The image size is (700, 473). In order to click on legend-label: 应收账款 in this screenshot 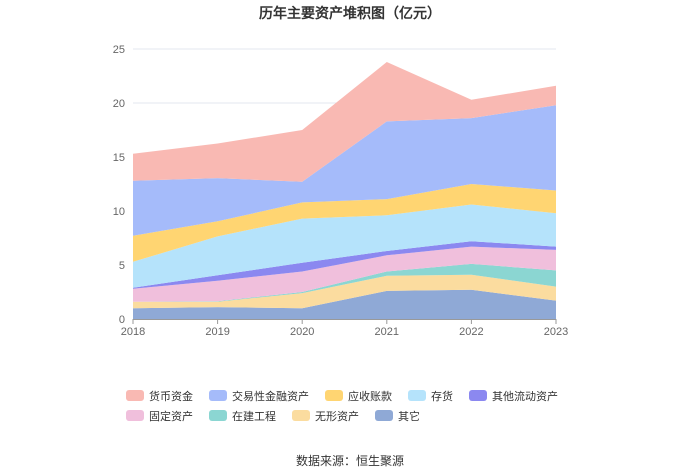, I will do `click(370, 396)`.